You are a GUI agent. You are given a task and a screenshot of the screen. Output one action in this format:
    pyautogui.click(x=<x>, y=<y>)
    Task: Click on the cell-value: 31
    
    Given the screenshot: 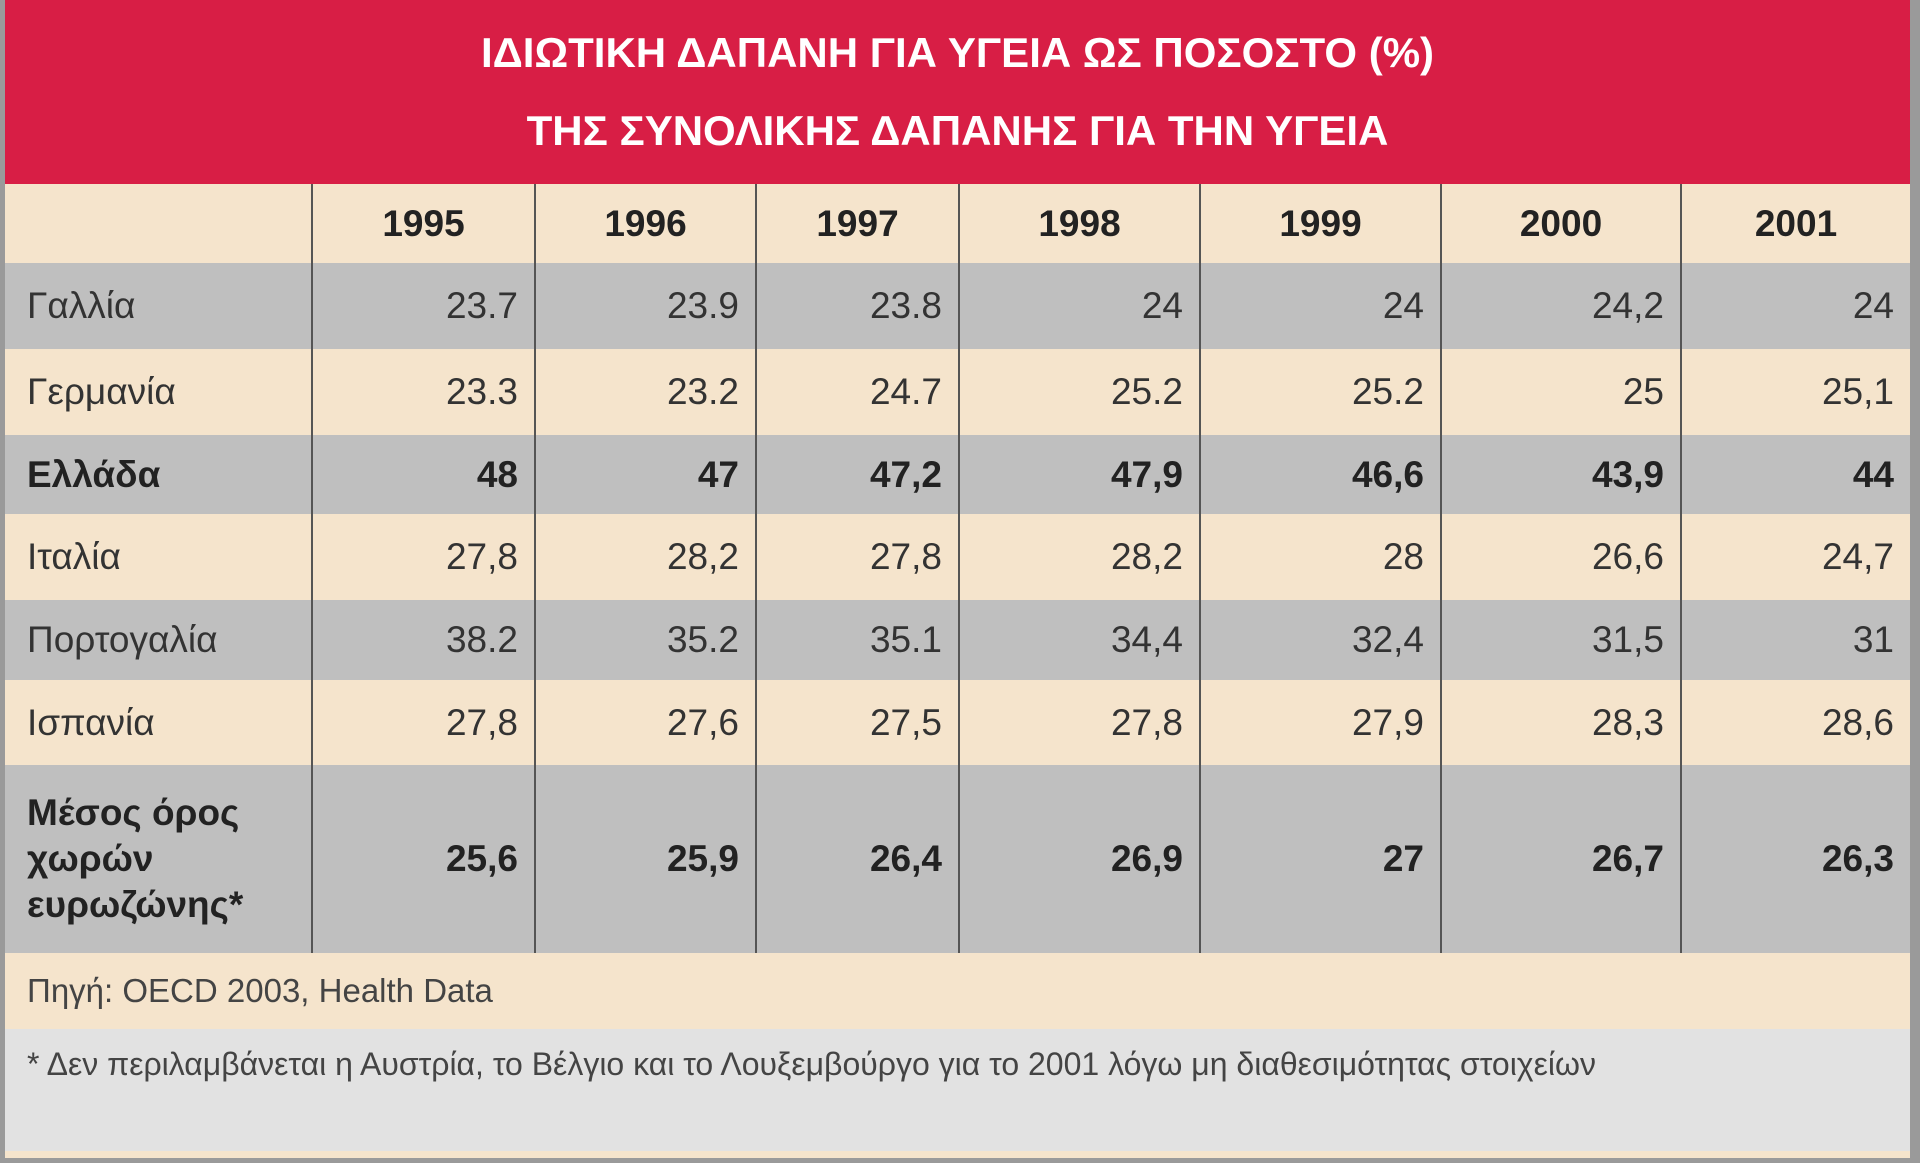 What is the action you would take?
    pyautogui.click(x=1795, y=640)
    